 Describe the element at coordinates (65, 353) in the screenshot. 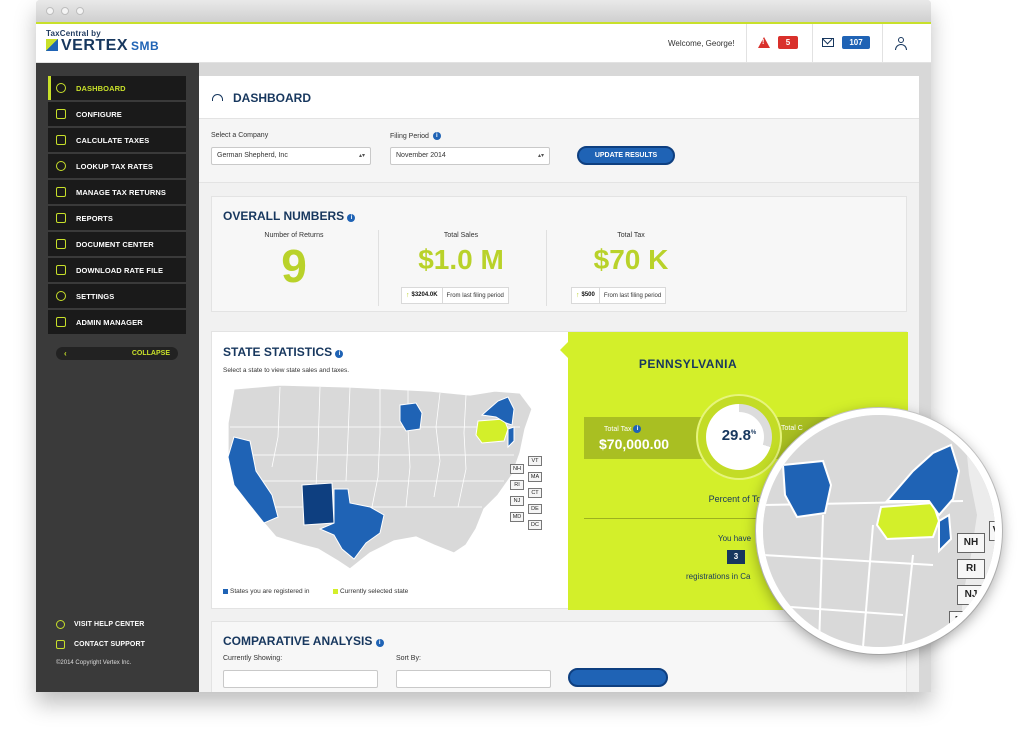

I see `chevron-left-icon: ‹` at that location.